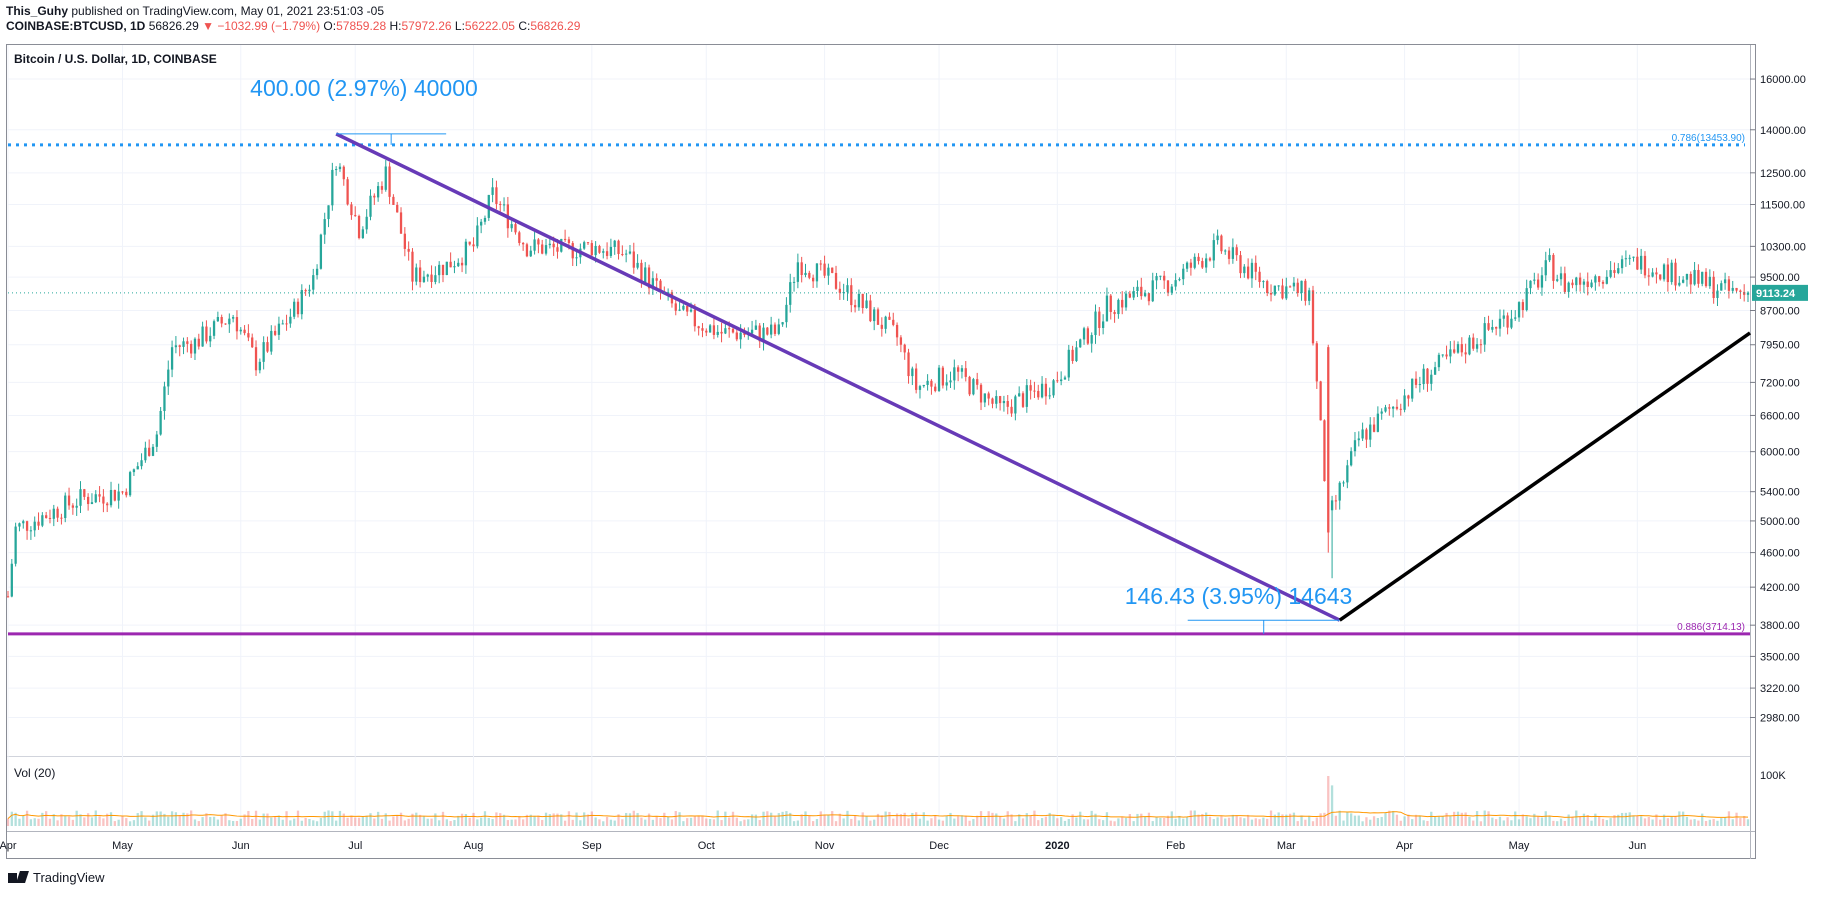 Image resolution: width=1828 pixels, height=897 pixels. What do you see at coordinates (37, 11) in the screenshot?
I see `author-name: This_Guhy` at bounding box center [37, 11].